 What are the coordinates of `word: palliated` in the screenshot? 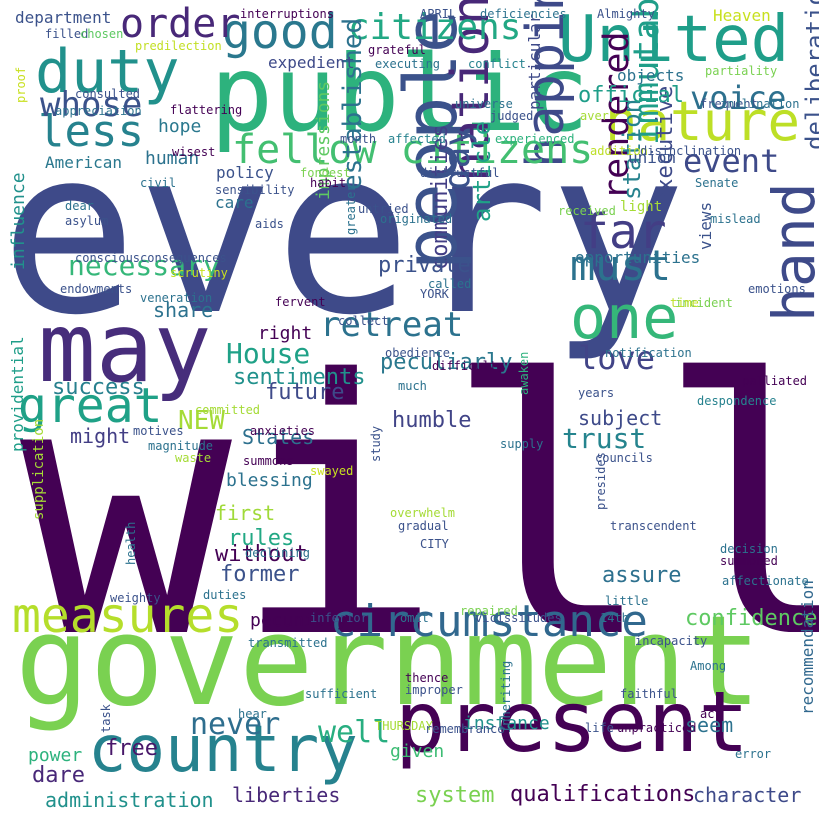 It's located at (775, 381).